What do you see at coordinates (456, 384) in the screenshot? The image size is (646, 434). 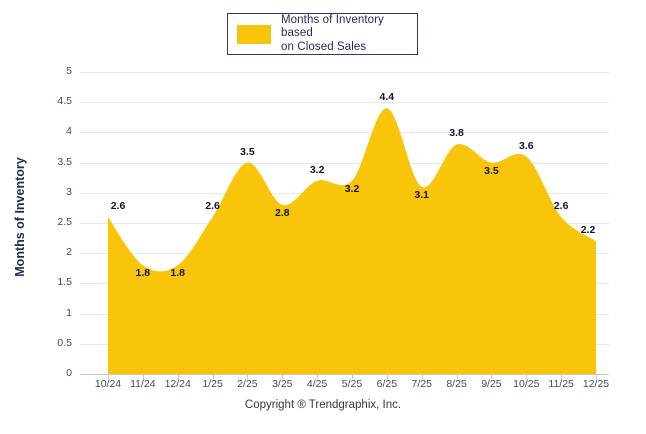 I see `x-axis-tick-label: 8/25` at bounding box center [456, 384].